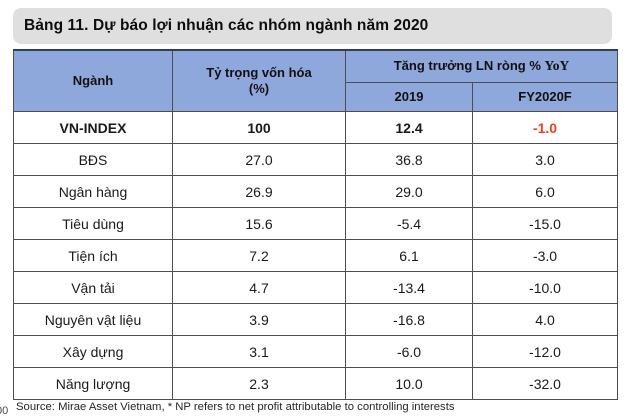 The width and height of the screenshot is (630, 420). Describe the element at coordinates (259, 287) in the screenshot. I see `cell-cap-weight: 4.7` at that location.